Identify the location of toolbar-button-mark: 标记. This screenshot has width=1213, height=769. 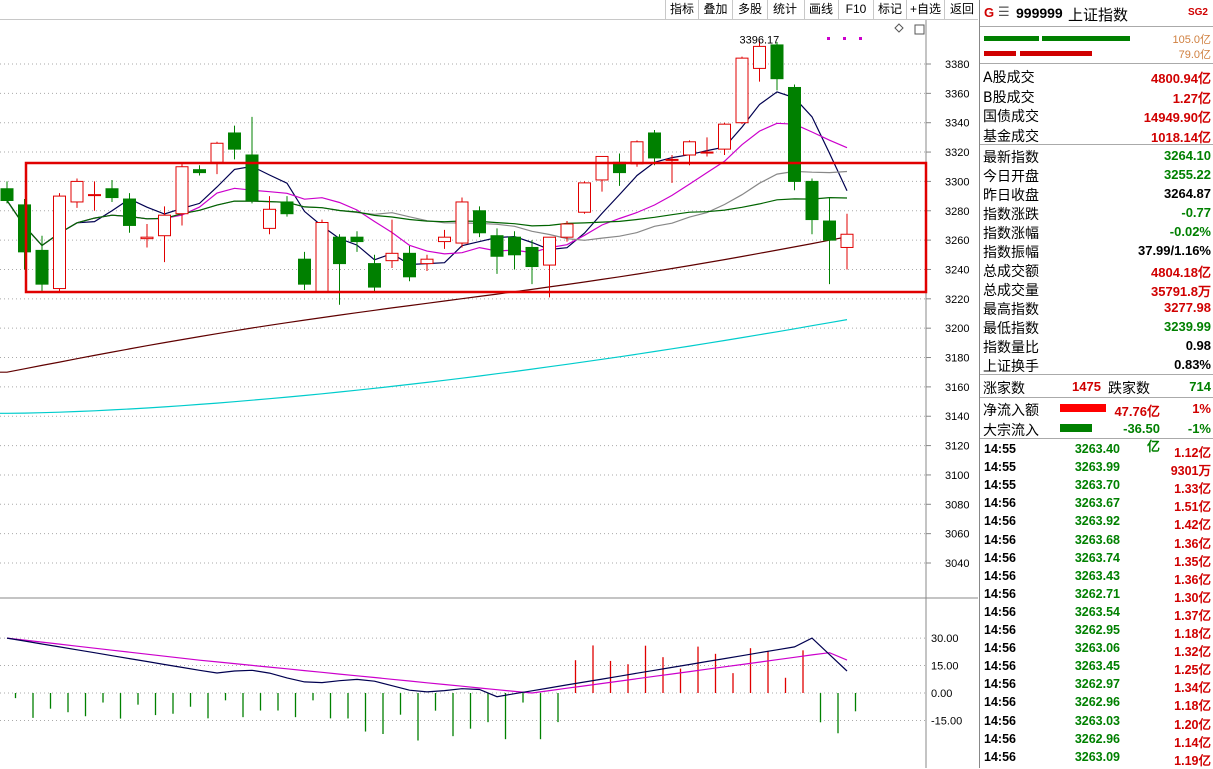
(889, 9).